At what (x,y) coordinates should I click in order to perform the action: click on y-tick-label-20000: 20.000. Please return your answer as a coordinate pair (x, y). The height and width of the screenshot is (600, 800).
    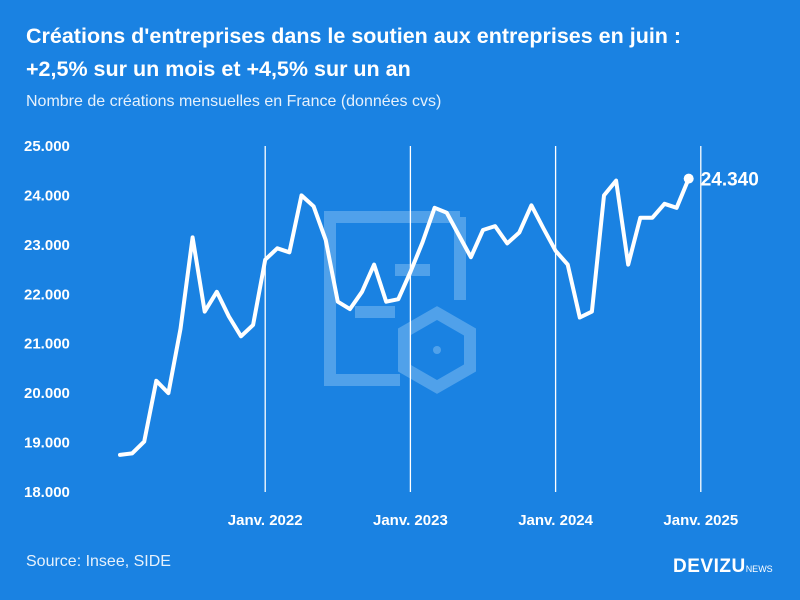
    Looking at the image, I should click on (47, 393).